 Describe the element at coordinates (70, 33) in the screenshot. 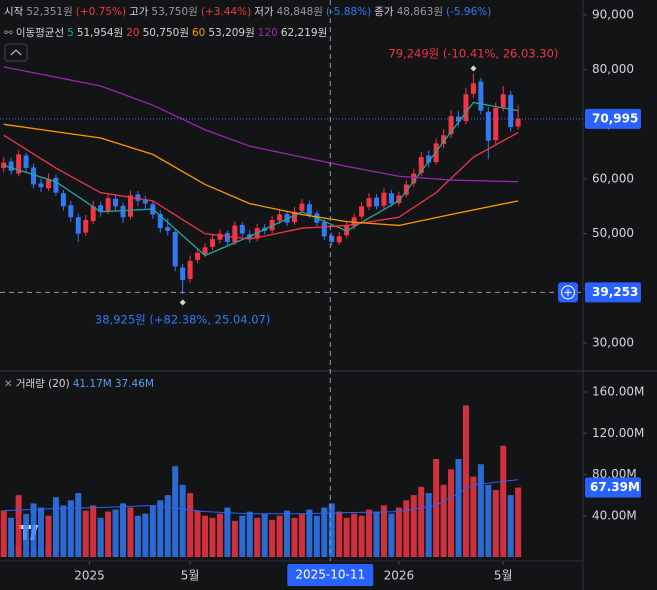

I see `ma-period: 5` at that location.